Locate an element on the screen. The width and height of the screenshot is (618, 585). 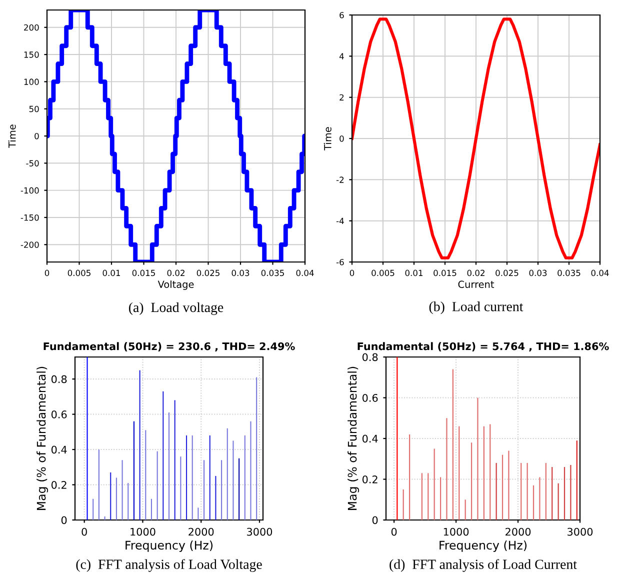
text: (c) FFT analysis of Load Voltage is located at coordinates (169, 565).